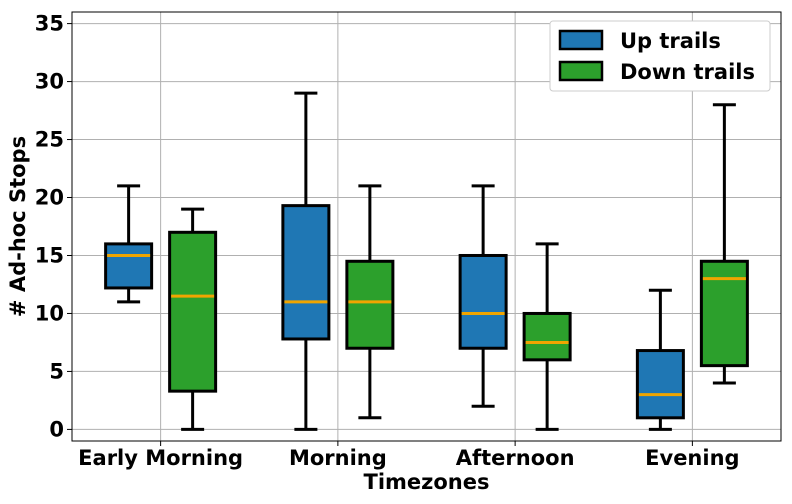 This screenshot has height=504, width=792. Describe the element at coordinates (56, 371) in the screenshot. I see `y-tick-label: 5` at that location.